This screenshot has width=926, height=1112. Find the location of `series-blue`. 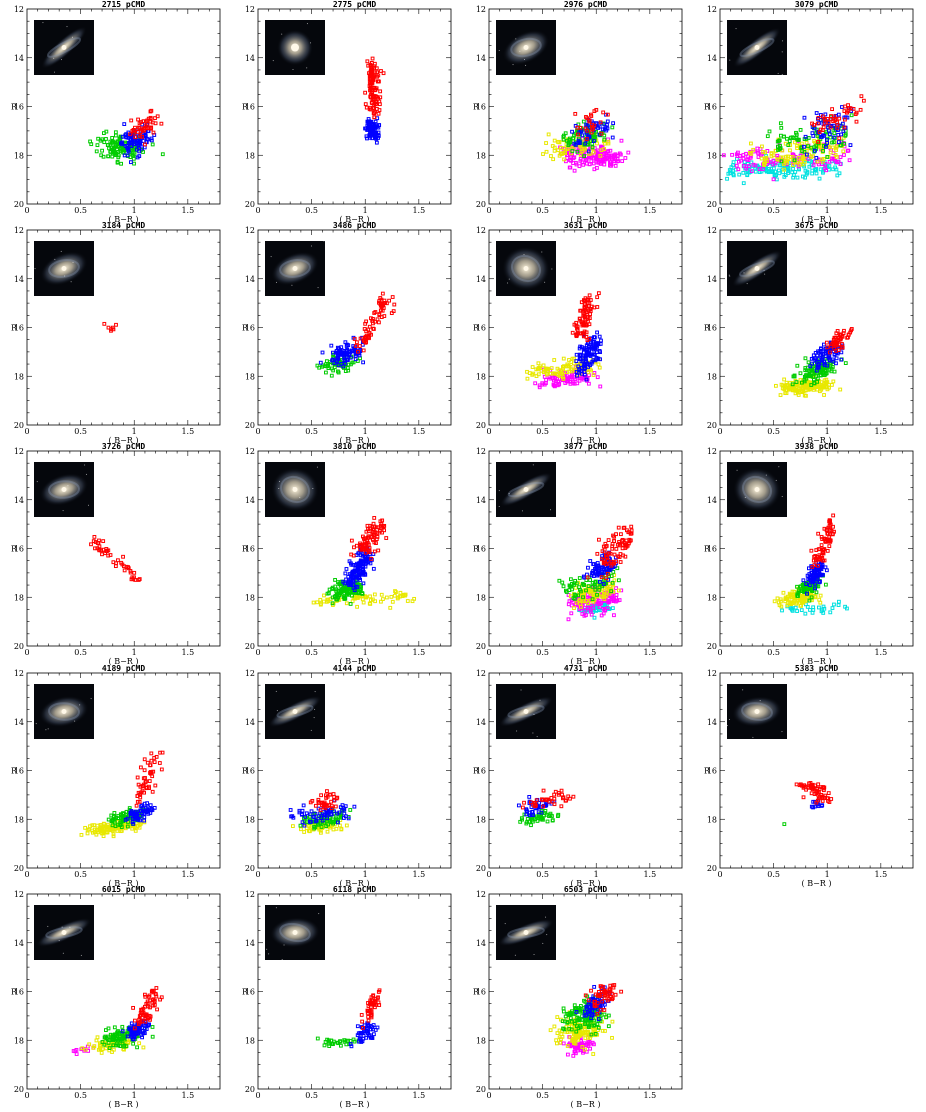

series-blue is located at coordinates (372, 130).